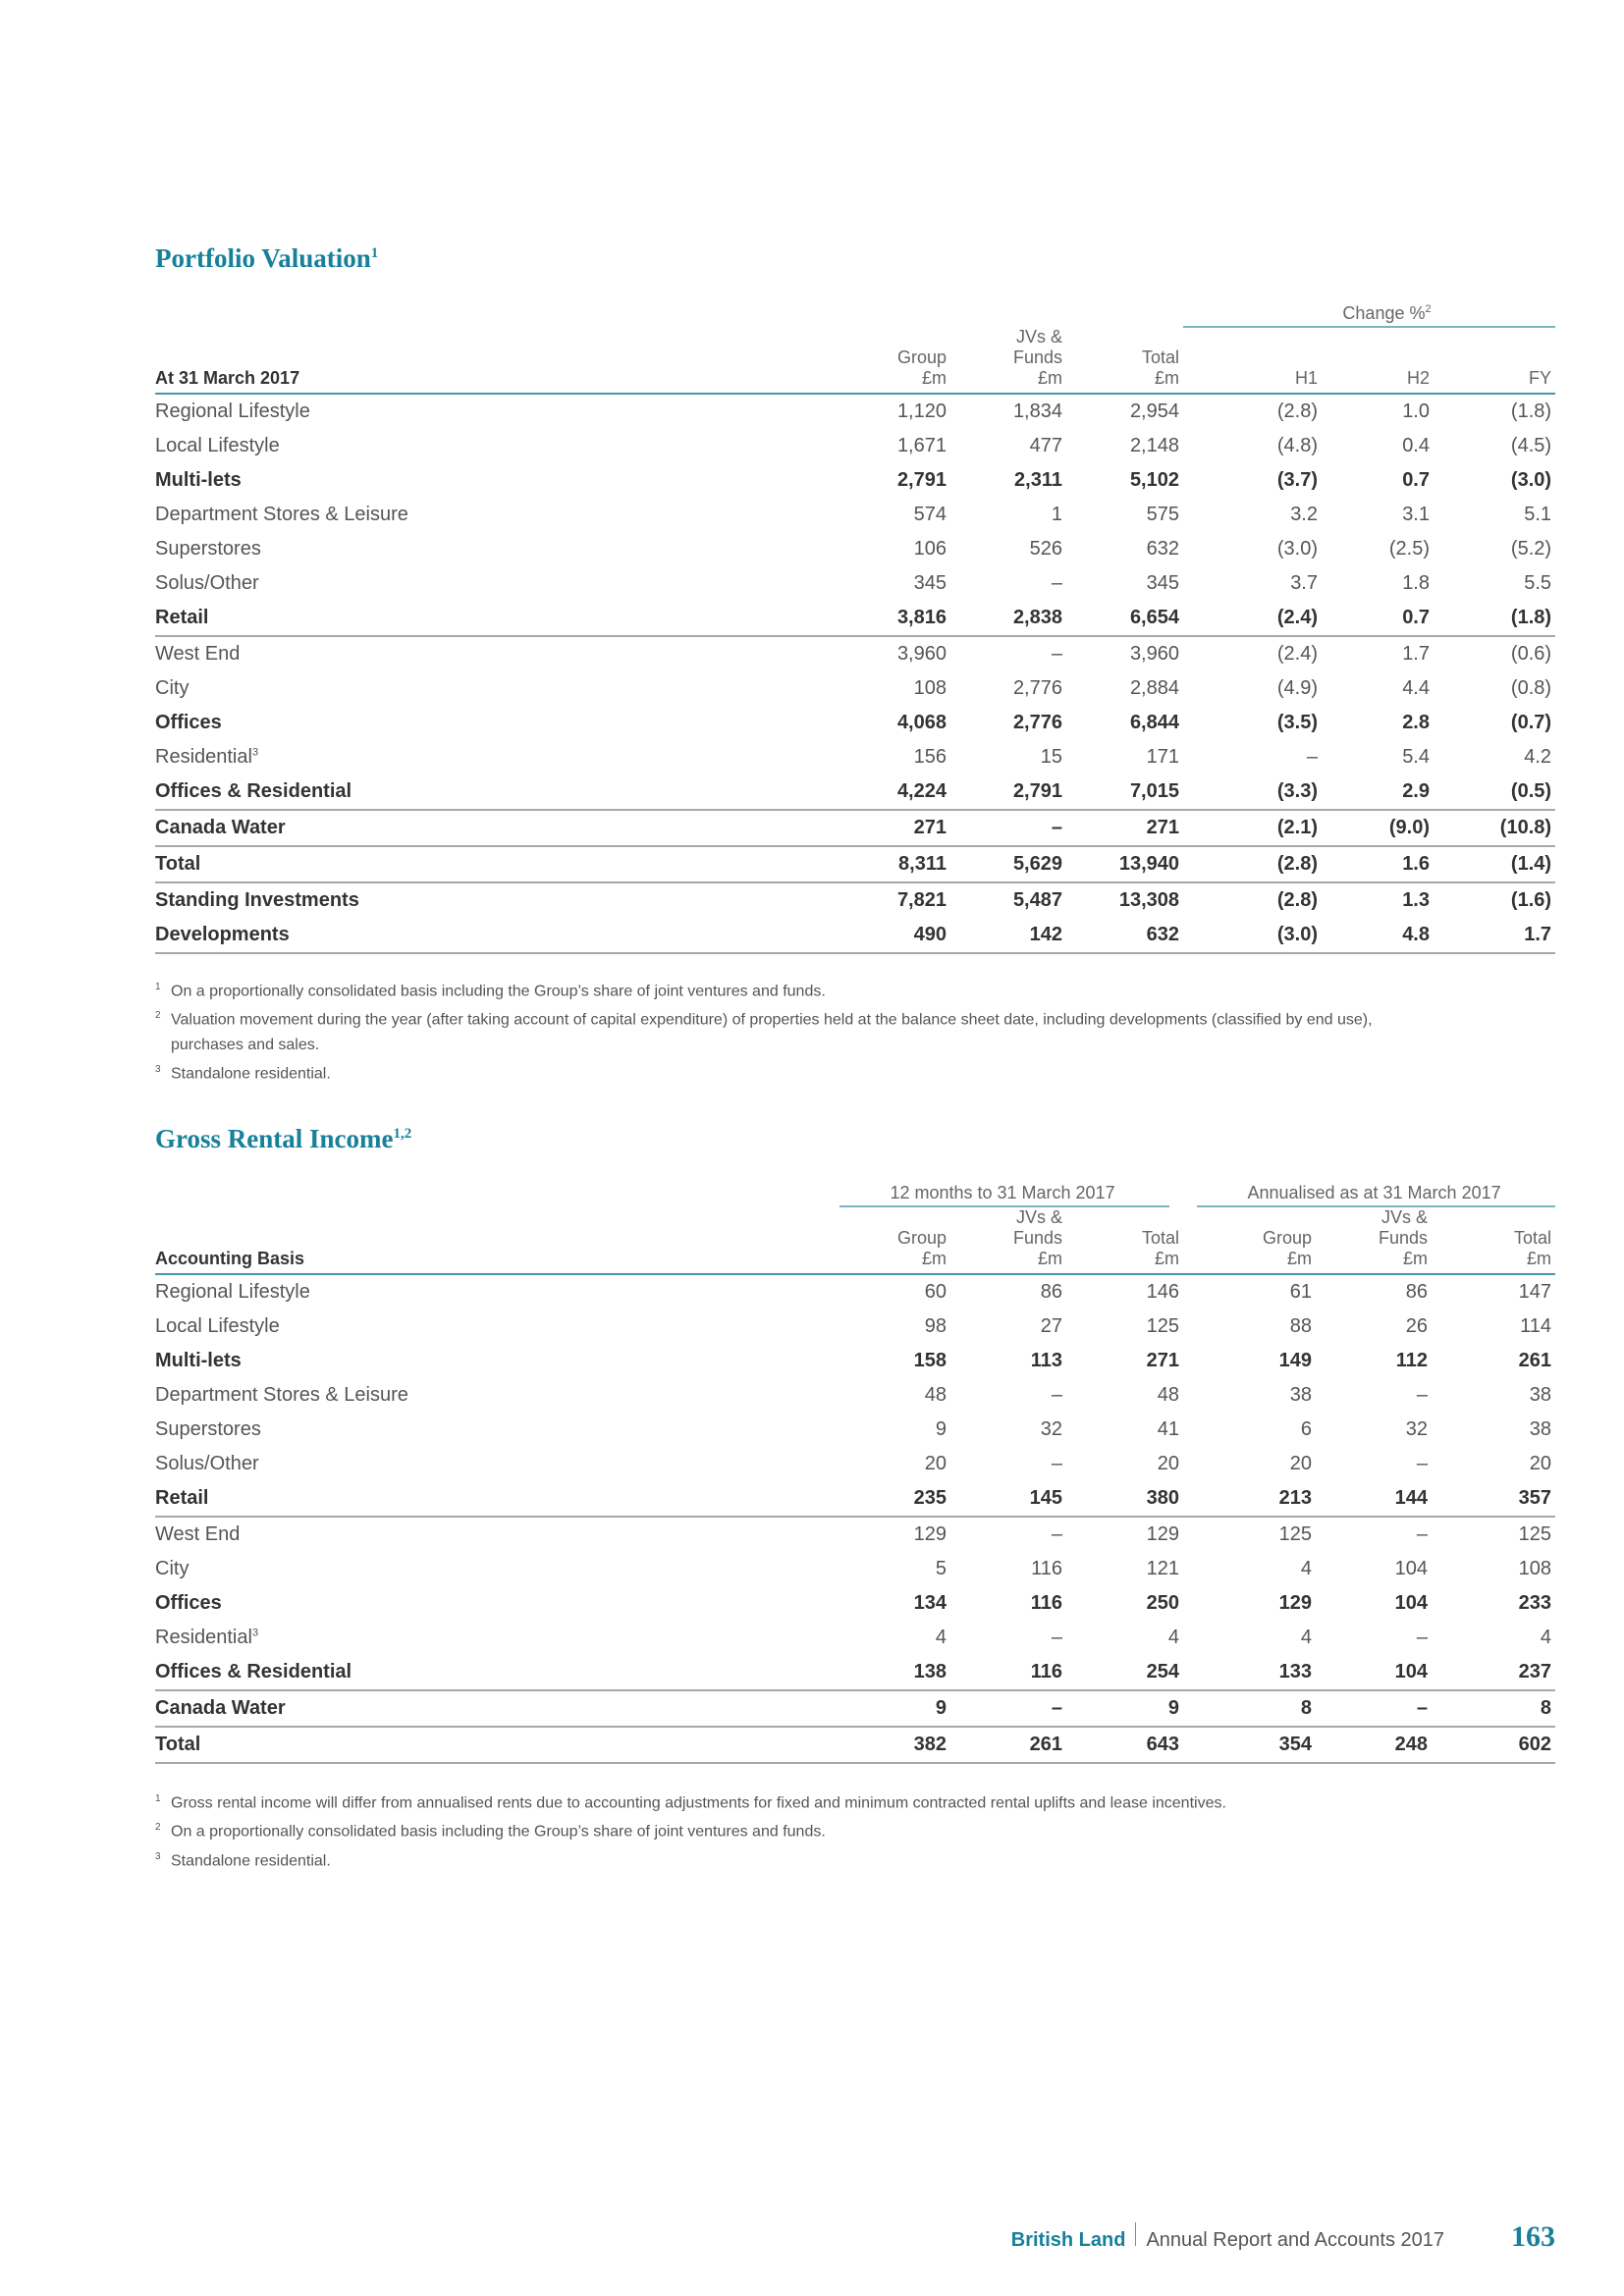 This screenshot has height=2296, width=1624. Describe the element at coordinates (158, 1856) in the screenshot. I see `footnote-number: 3` at that location.